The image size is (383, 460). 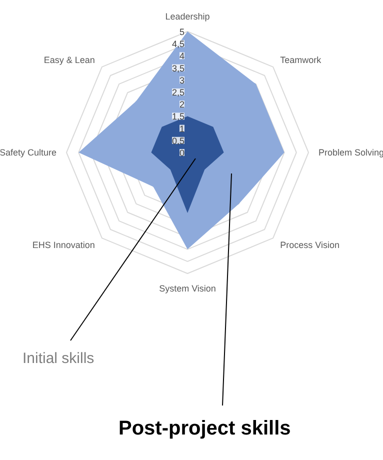 I want to click on spoke-label: Teamwork, so click(x=301, y=59).